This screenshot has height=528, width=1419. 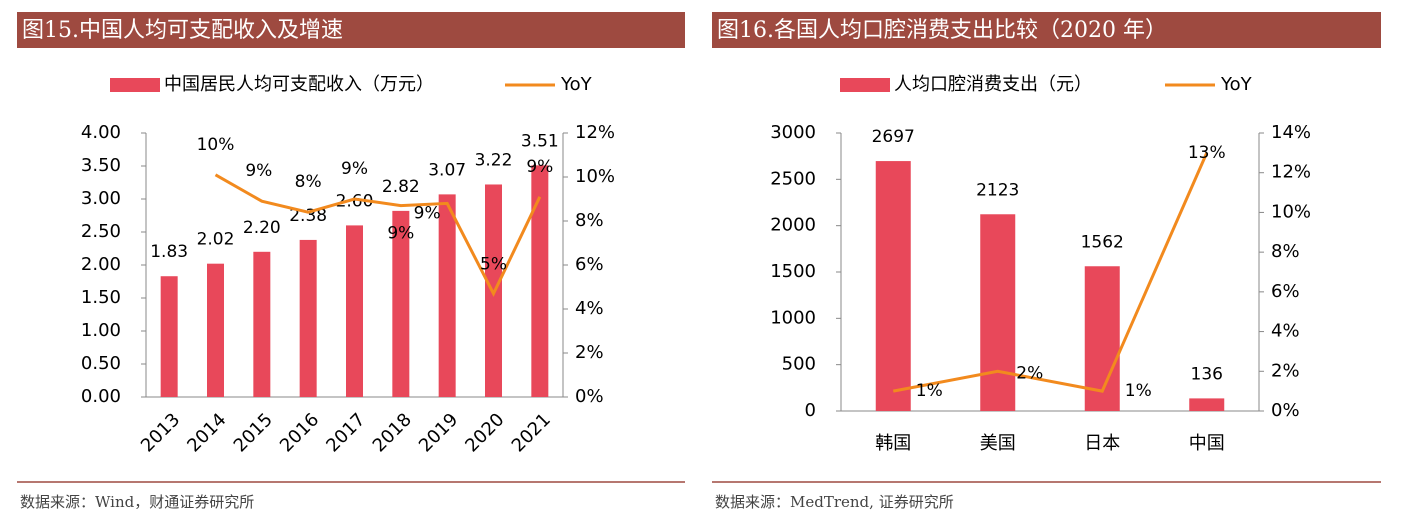 What do you see at coordinates (540, 141) in the screenshot?
I see `bar-value-label: 3.51` at bounding box center [540, 141].